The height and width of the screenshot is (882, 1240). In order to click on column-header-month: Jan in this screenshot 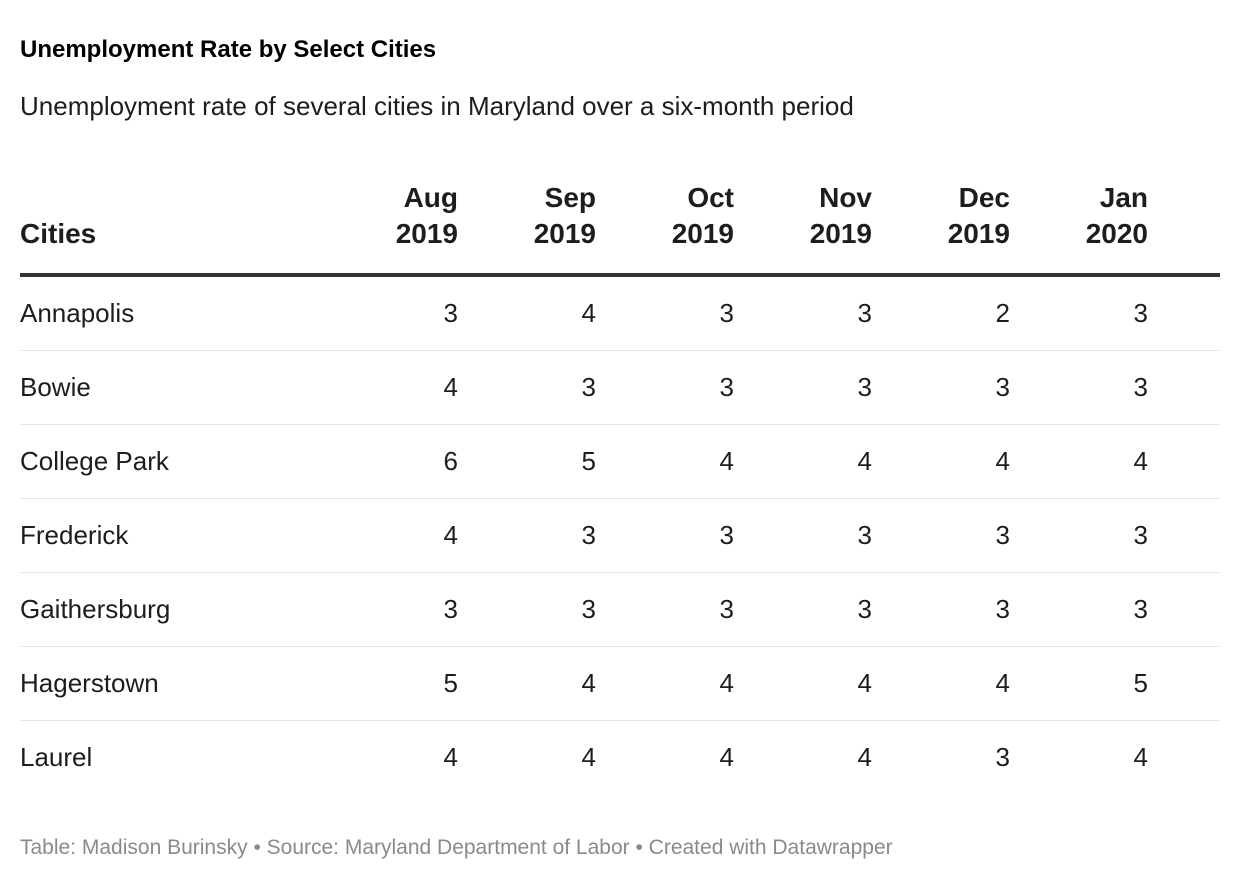, I will do `click(1123, 197)`.